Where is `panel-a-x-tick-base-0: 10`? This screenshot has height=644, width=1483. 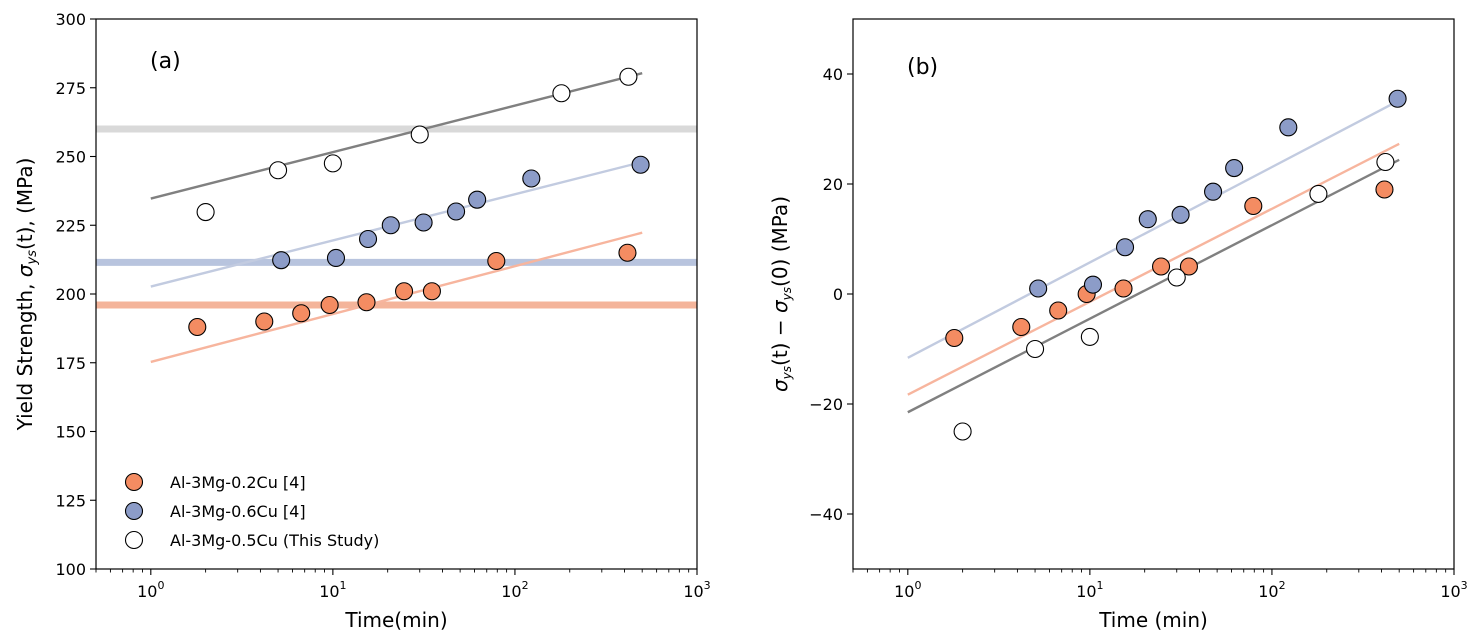
panel-a-x-tick-base-0: 10 is located at coordinates (147, 591).